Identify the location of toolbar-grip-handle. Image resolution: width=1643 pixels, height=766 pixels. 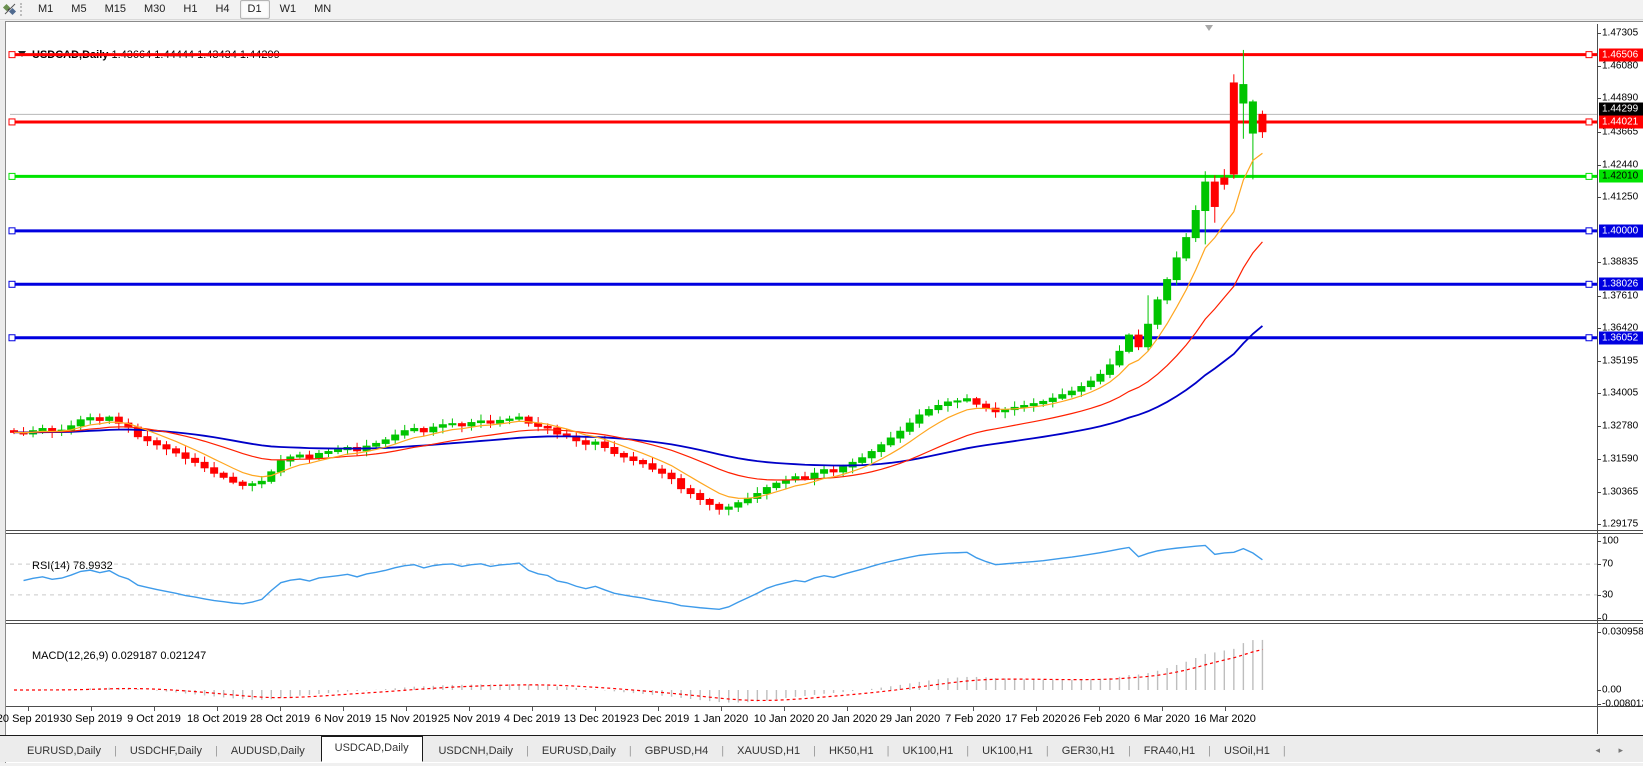
(21, 9).